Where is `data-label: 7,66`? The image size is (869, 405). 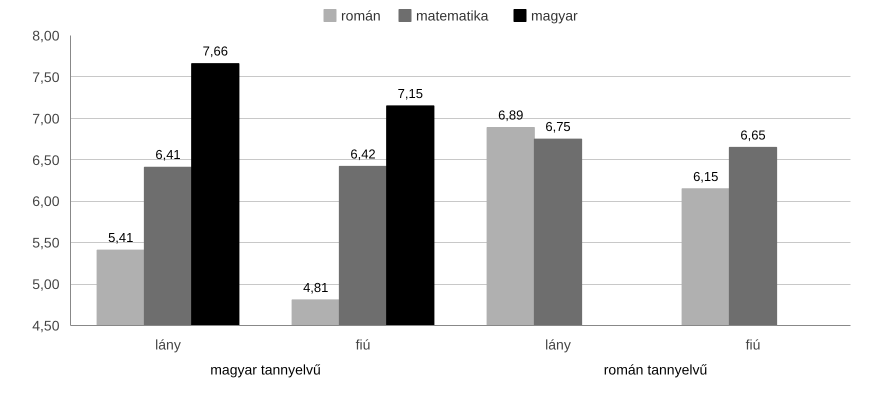
data-label: 7,66 is located at coordinates (215, 51).